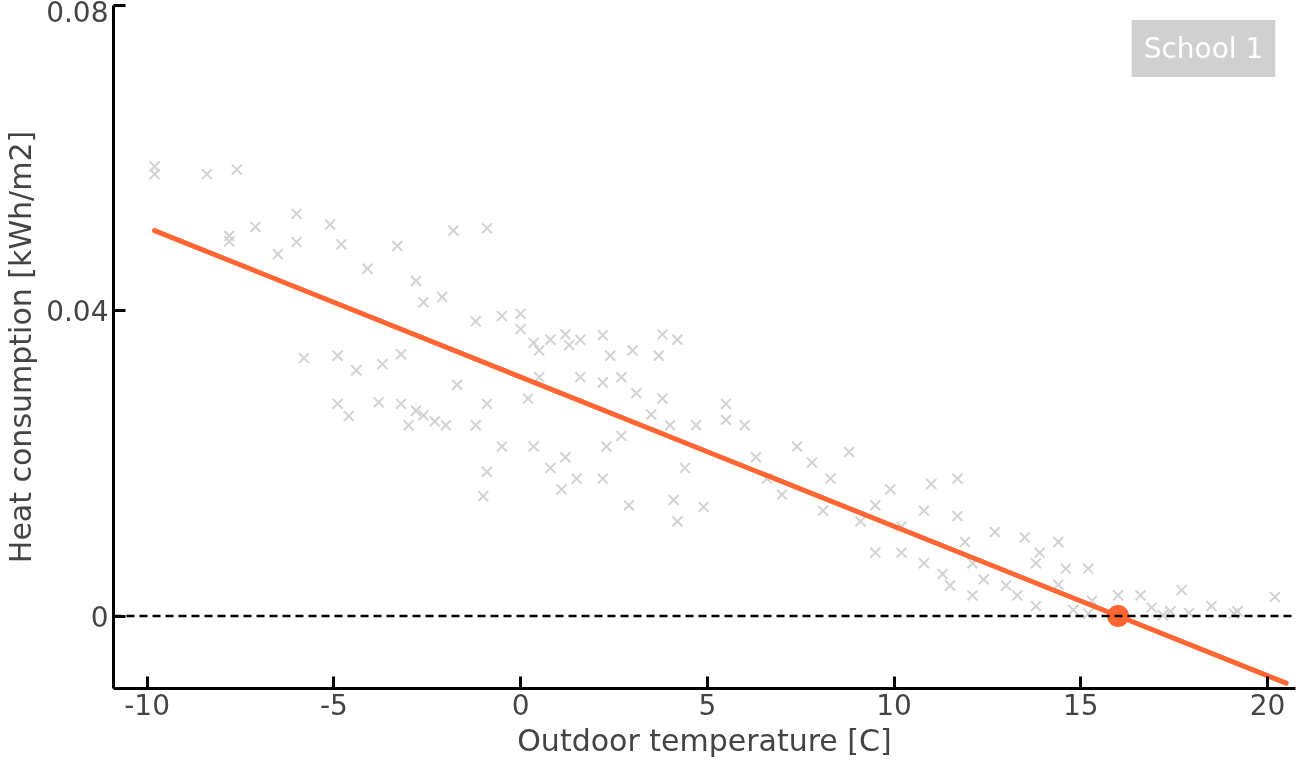  I want to click on x-tick-label: 0, so click(520, 705).